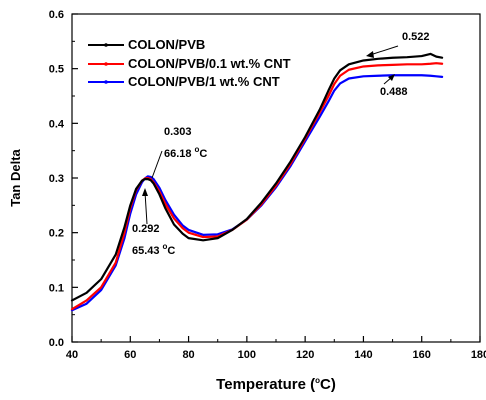 The image size is (486, 400). What do you see at coordinates (56, 288) in the screenshot?
I see `y-tick-label: 0.1` at bounding box center [56, 288].